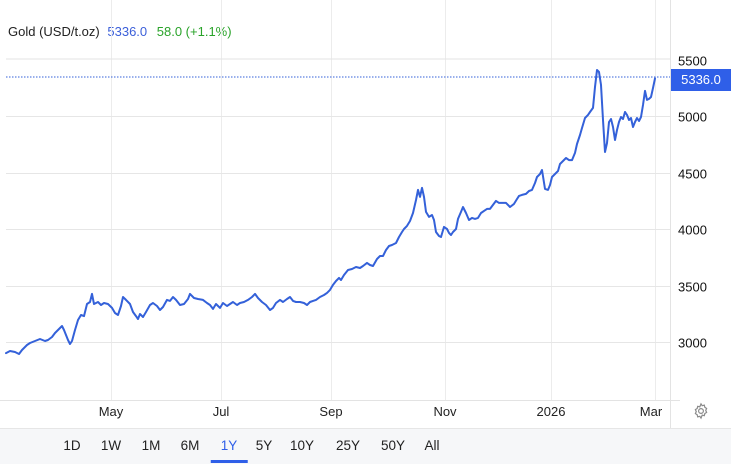 The height and width of the screenshot is (464, 731). What do you see at coordinates (365, 446) in the screenshot?
I see `range-selector: 1D 1W 1M 6M 1Y 5Y 10Y 25Y 50Y All` at bounding box center [365, 446].